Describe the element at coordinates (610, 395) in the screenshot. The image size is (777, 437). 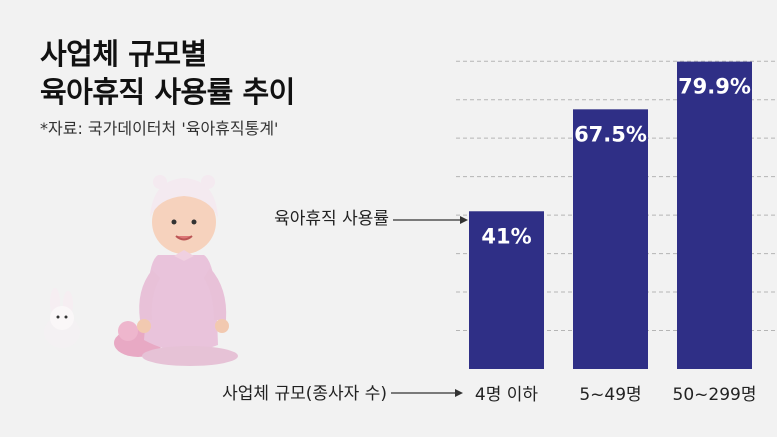
I see `category-label: 5~49명` at that location.